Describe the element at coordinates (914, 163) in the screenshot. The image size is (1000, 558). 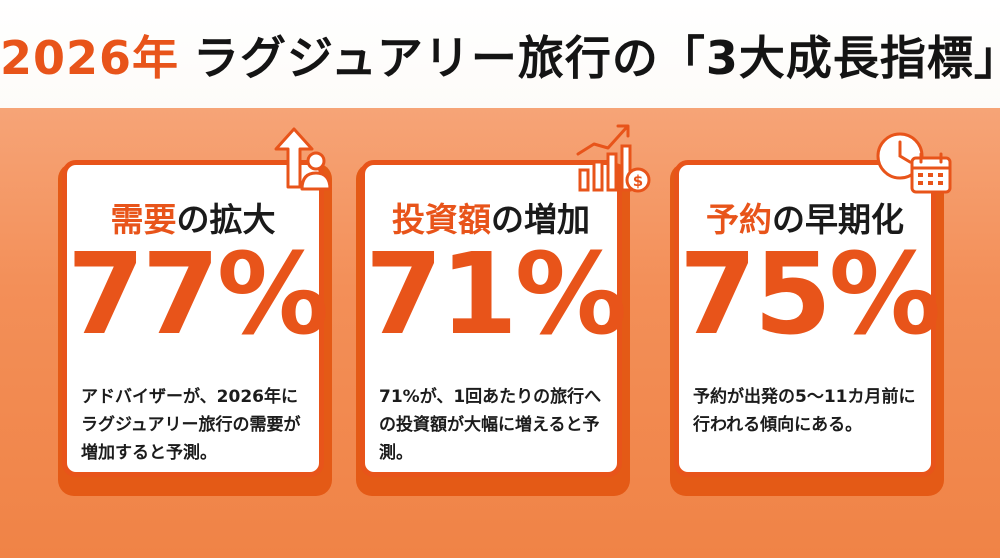
I see `clock-calendar-icon` at that location.